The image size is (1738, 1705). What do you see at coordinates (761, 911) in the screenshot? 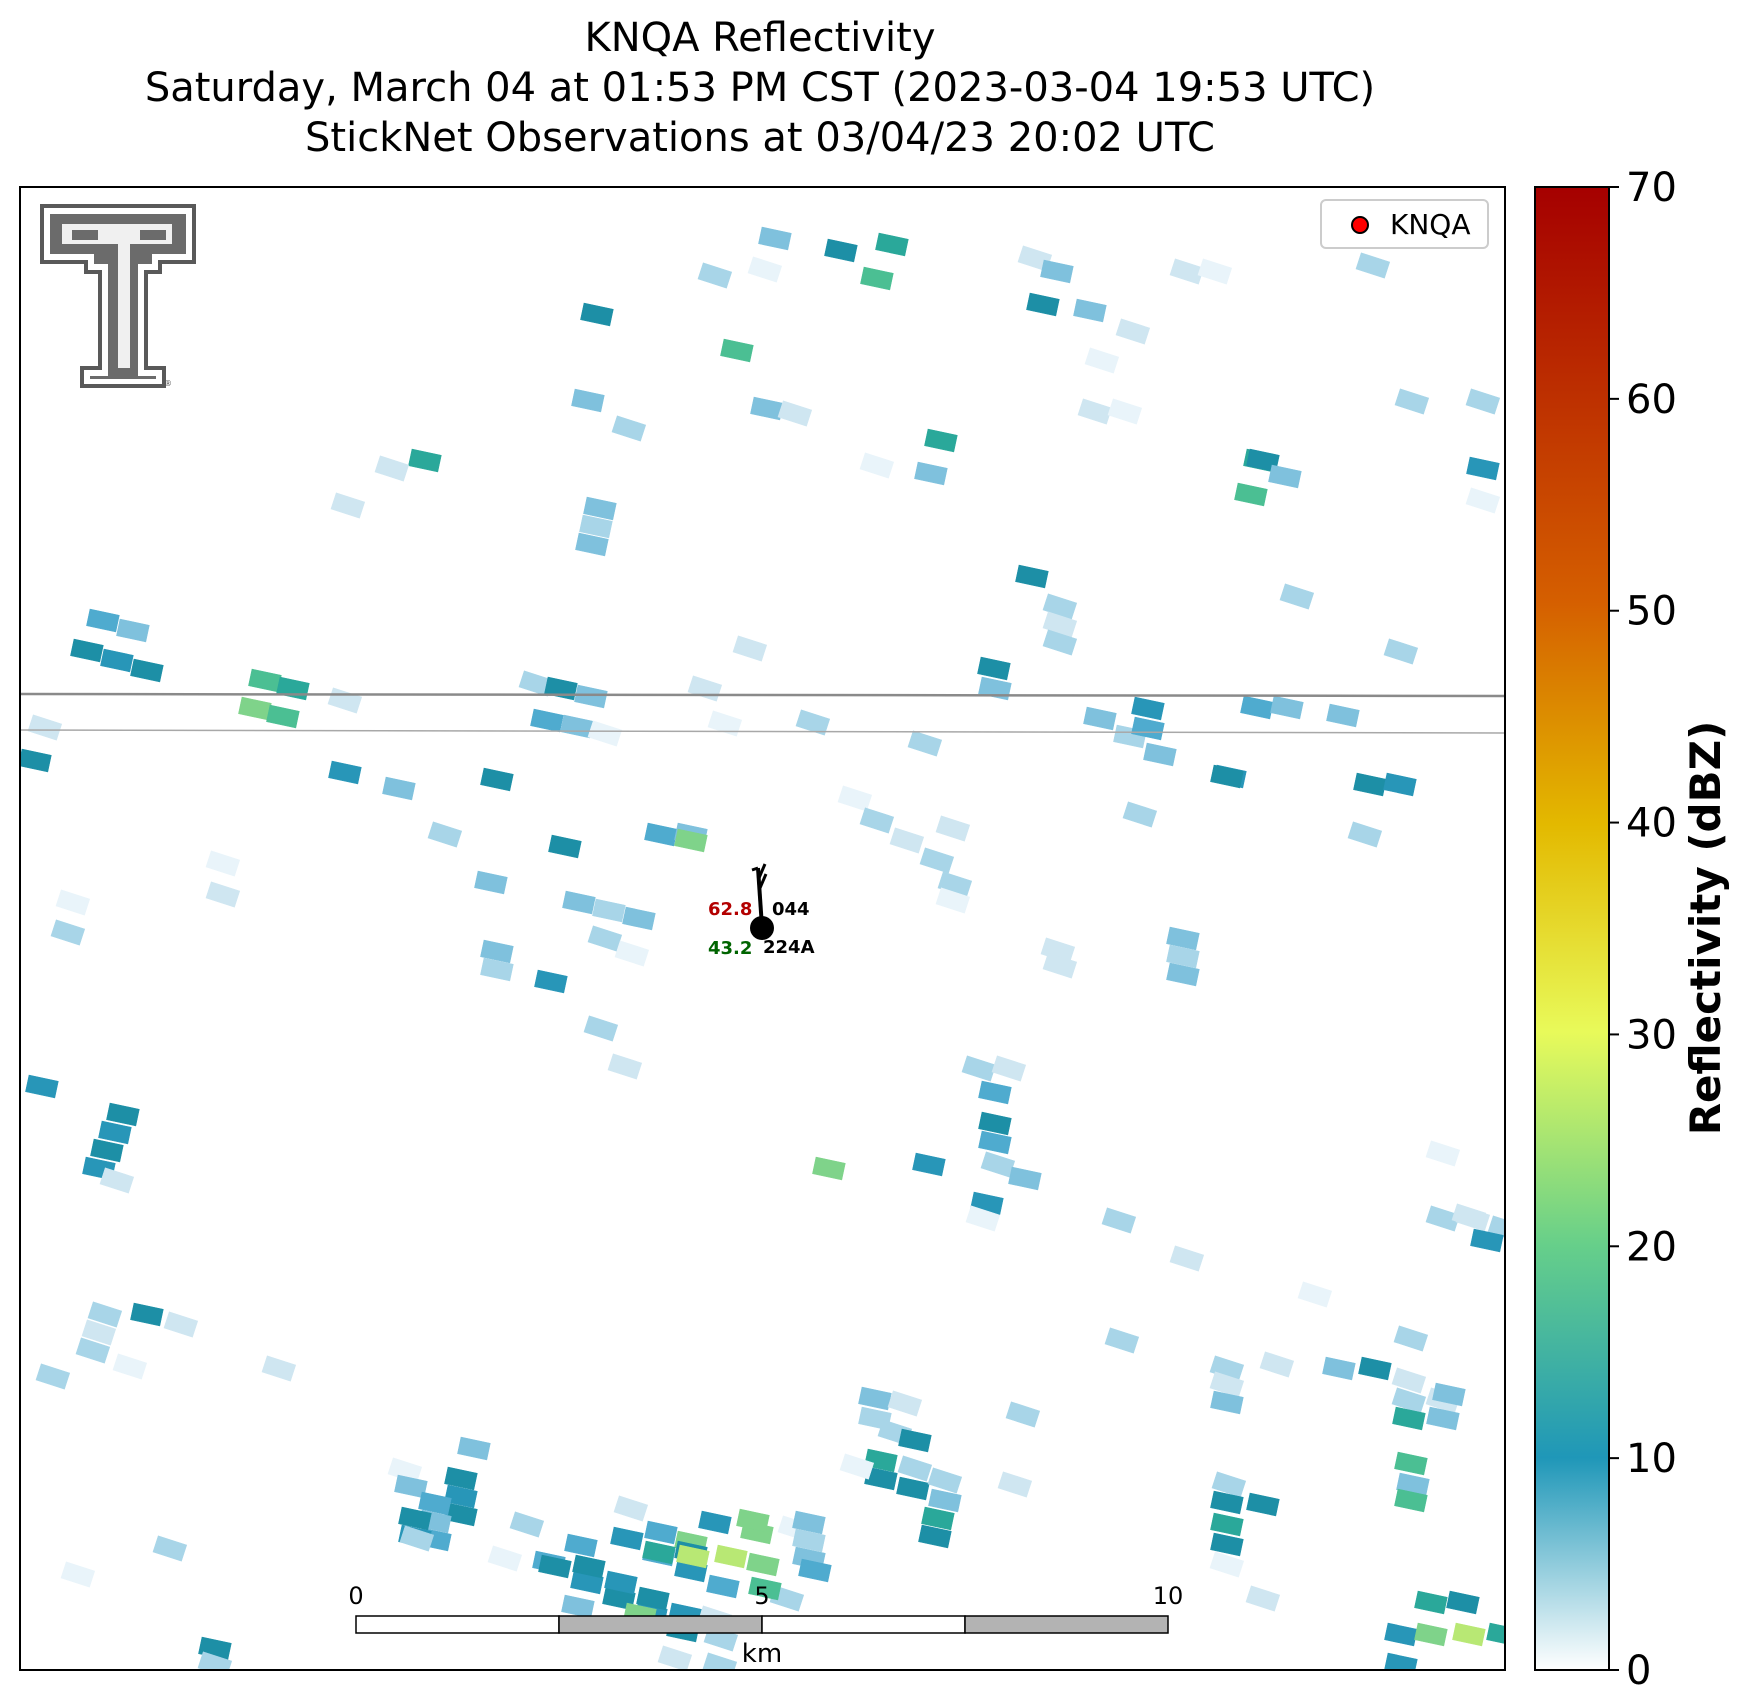
I see `stationplot: 62.8 044 43.2 224A` at bounding box center [761, 911].